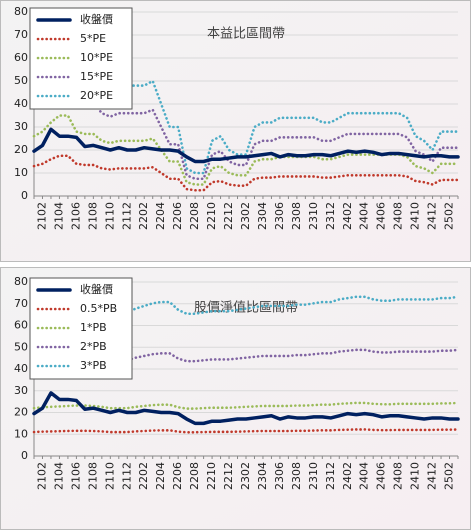 The height and width of the screenshot is (530, 471). Describe the element at coordinates (96, 95) in the screenshot. I see `legend-label: 20*PE` at that location.